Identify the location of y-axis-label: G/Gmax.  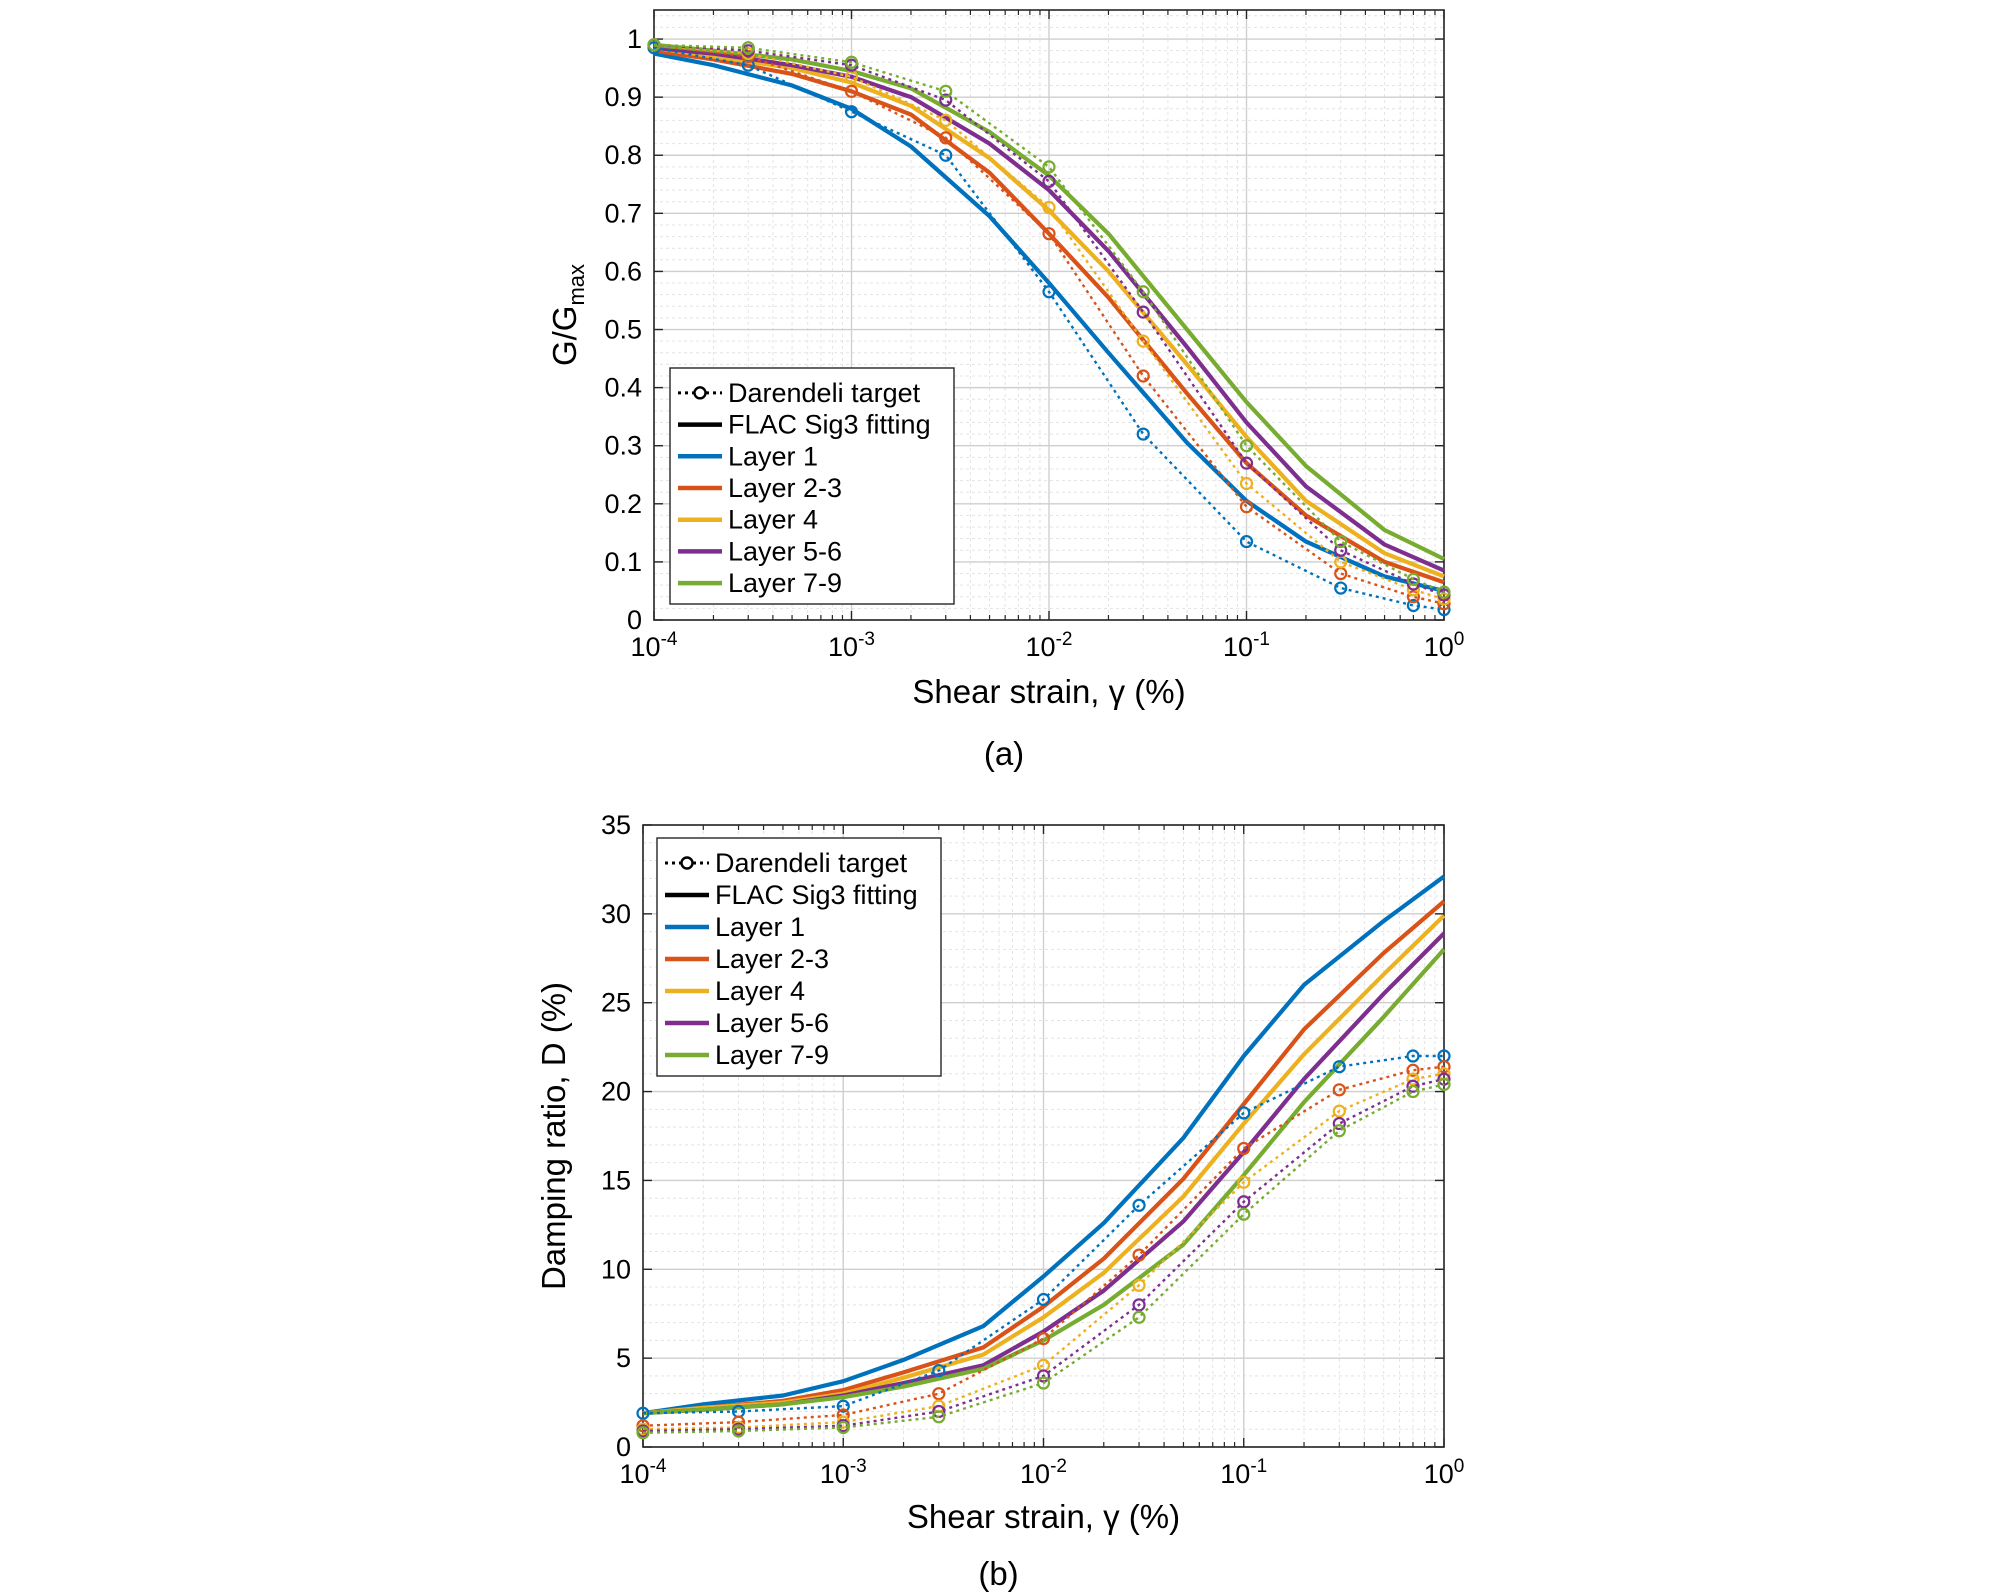
(567, 315).